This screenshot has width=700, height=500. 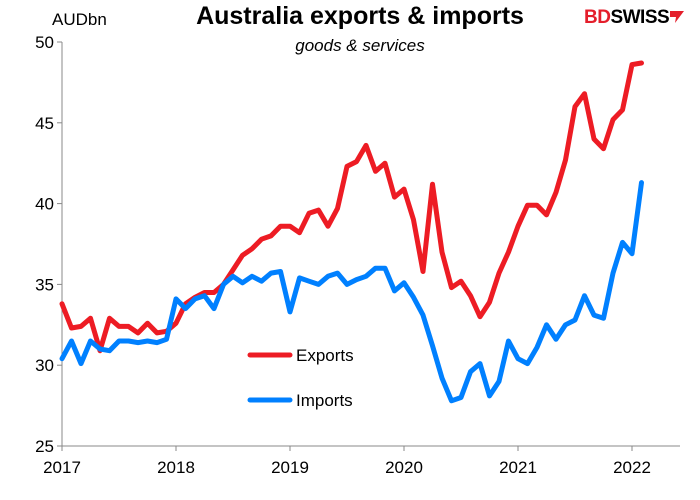 I want to click on chart-subtitle: goods & services, so click(x=360, y=45).